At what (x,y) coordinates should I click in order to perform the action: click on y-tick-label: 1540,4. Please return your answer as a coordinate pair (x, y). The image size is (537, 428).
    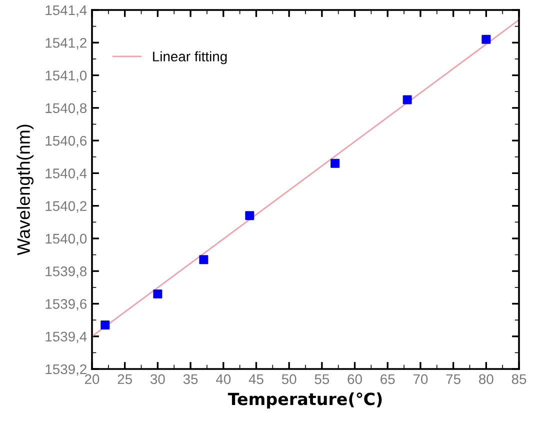
    Looking at the image, I should click on (66, 174).